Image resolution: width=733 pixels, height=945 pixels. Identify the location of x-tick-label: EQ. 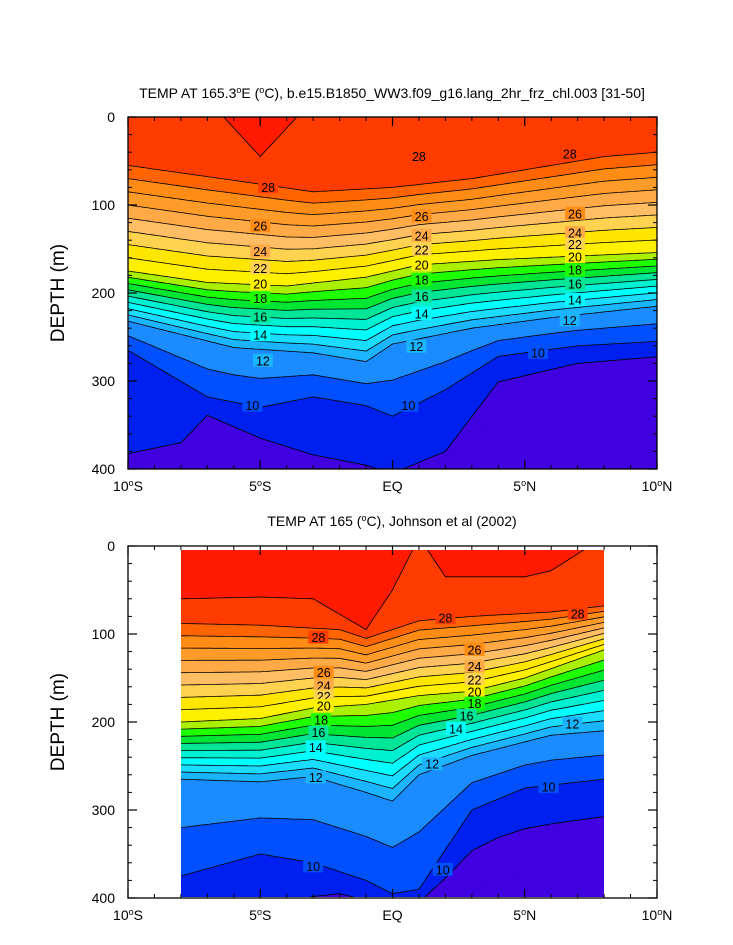
(392, 486).